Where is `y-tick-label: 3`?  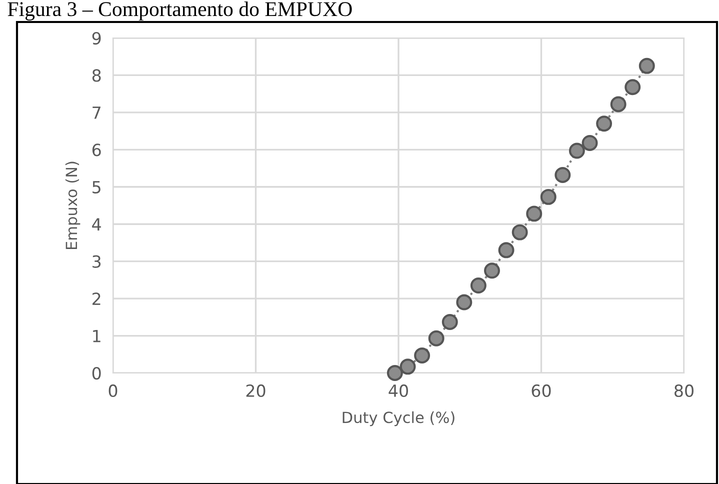
y-tick-label: 3 is located at coordinates (96, 261).